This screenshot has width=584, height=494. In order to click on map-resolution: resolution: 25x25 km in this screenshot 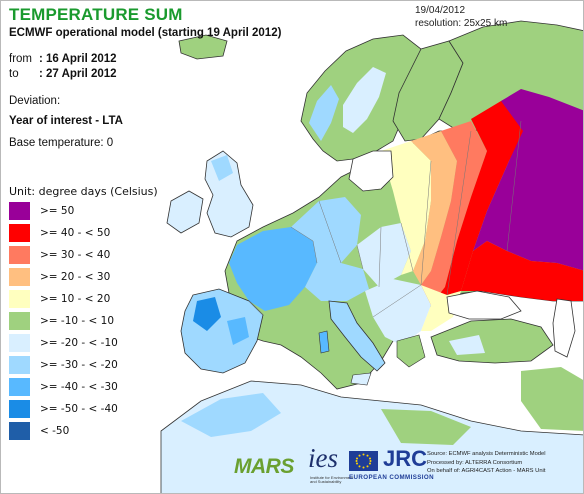, I will do `click(461, 23)`.